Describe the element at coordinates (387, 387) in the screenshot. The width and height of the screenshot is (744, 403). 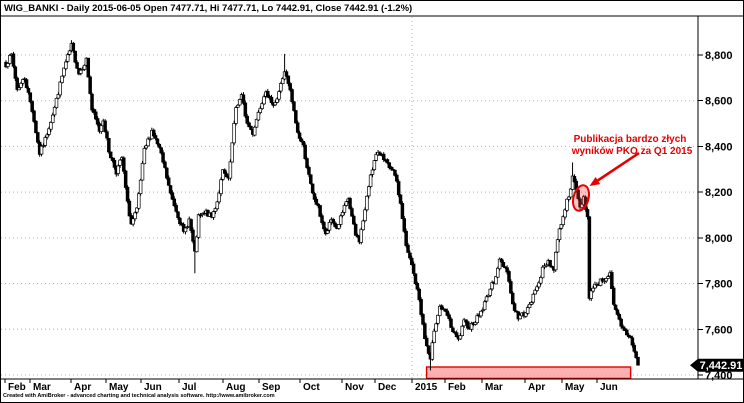
I see `x-axis-label: Dec` at that location.